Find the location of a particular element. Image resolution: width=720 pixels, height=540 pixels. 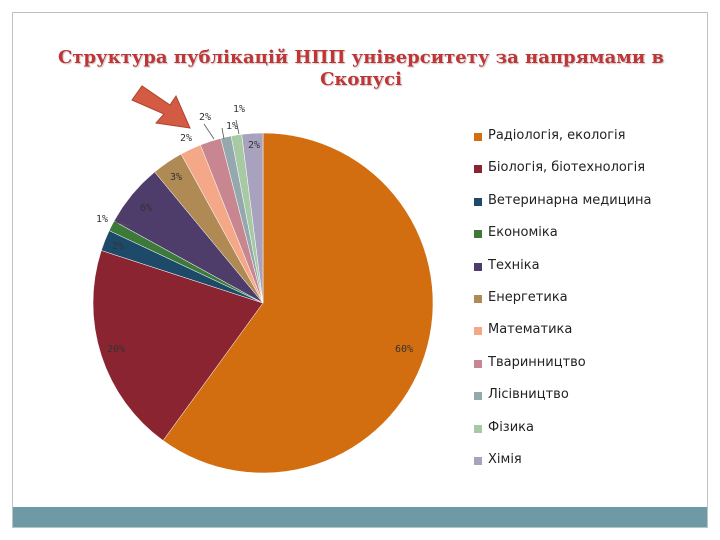

legend-label: Лісівництво is located at coordinates (528, 395).